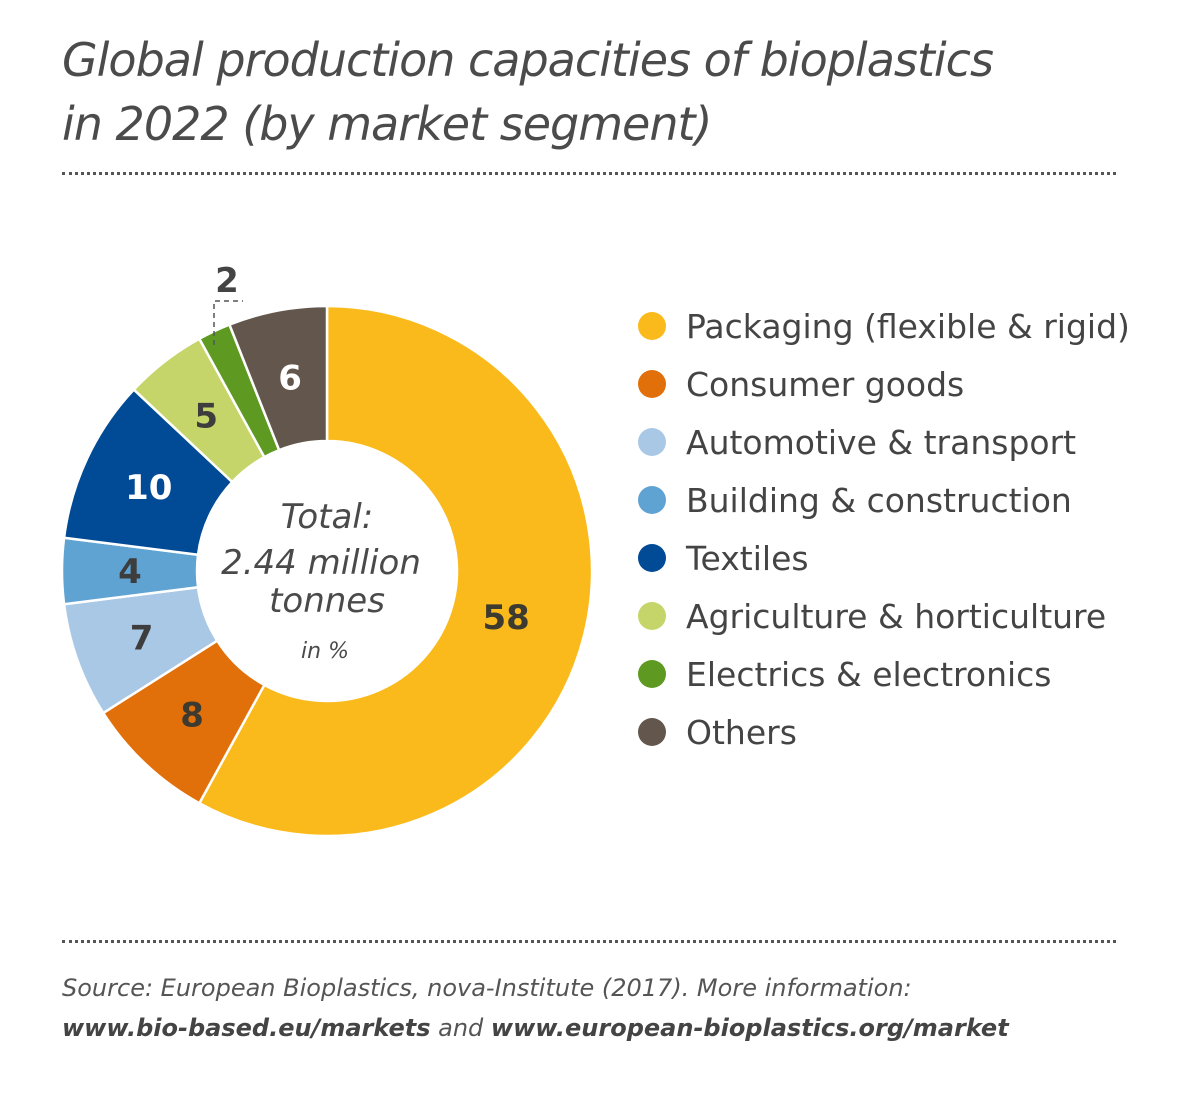 The image size is (1182, 1100). I want to click on legend-item: Consumer goods, so click(884, 384).